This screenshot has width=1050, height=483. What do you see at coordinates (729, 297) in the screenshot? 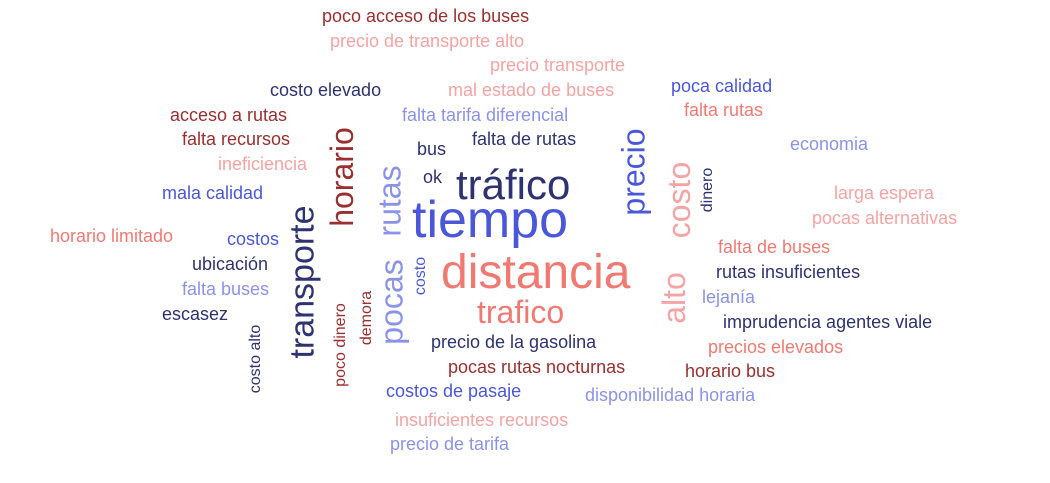
I see `word-lejania: lejanía` at bounding box center [729, 297].